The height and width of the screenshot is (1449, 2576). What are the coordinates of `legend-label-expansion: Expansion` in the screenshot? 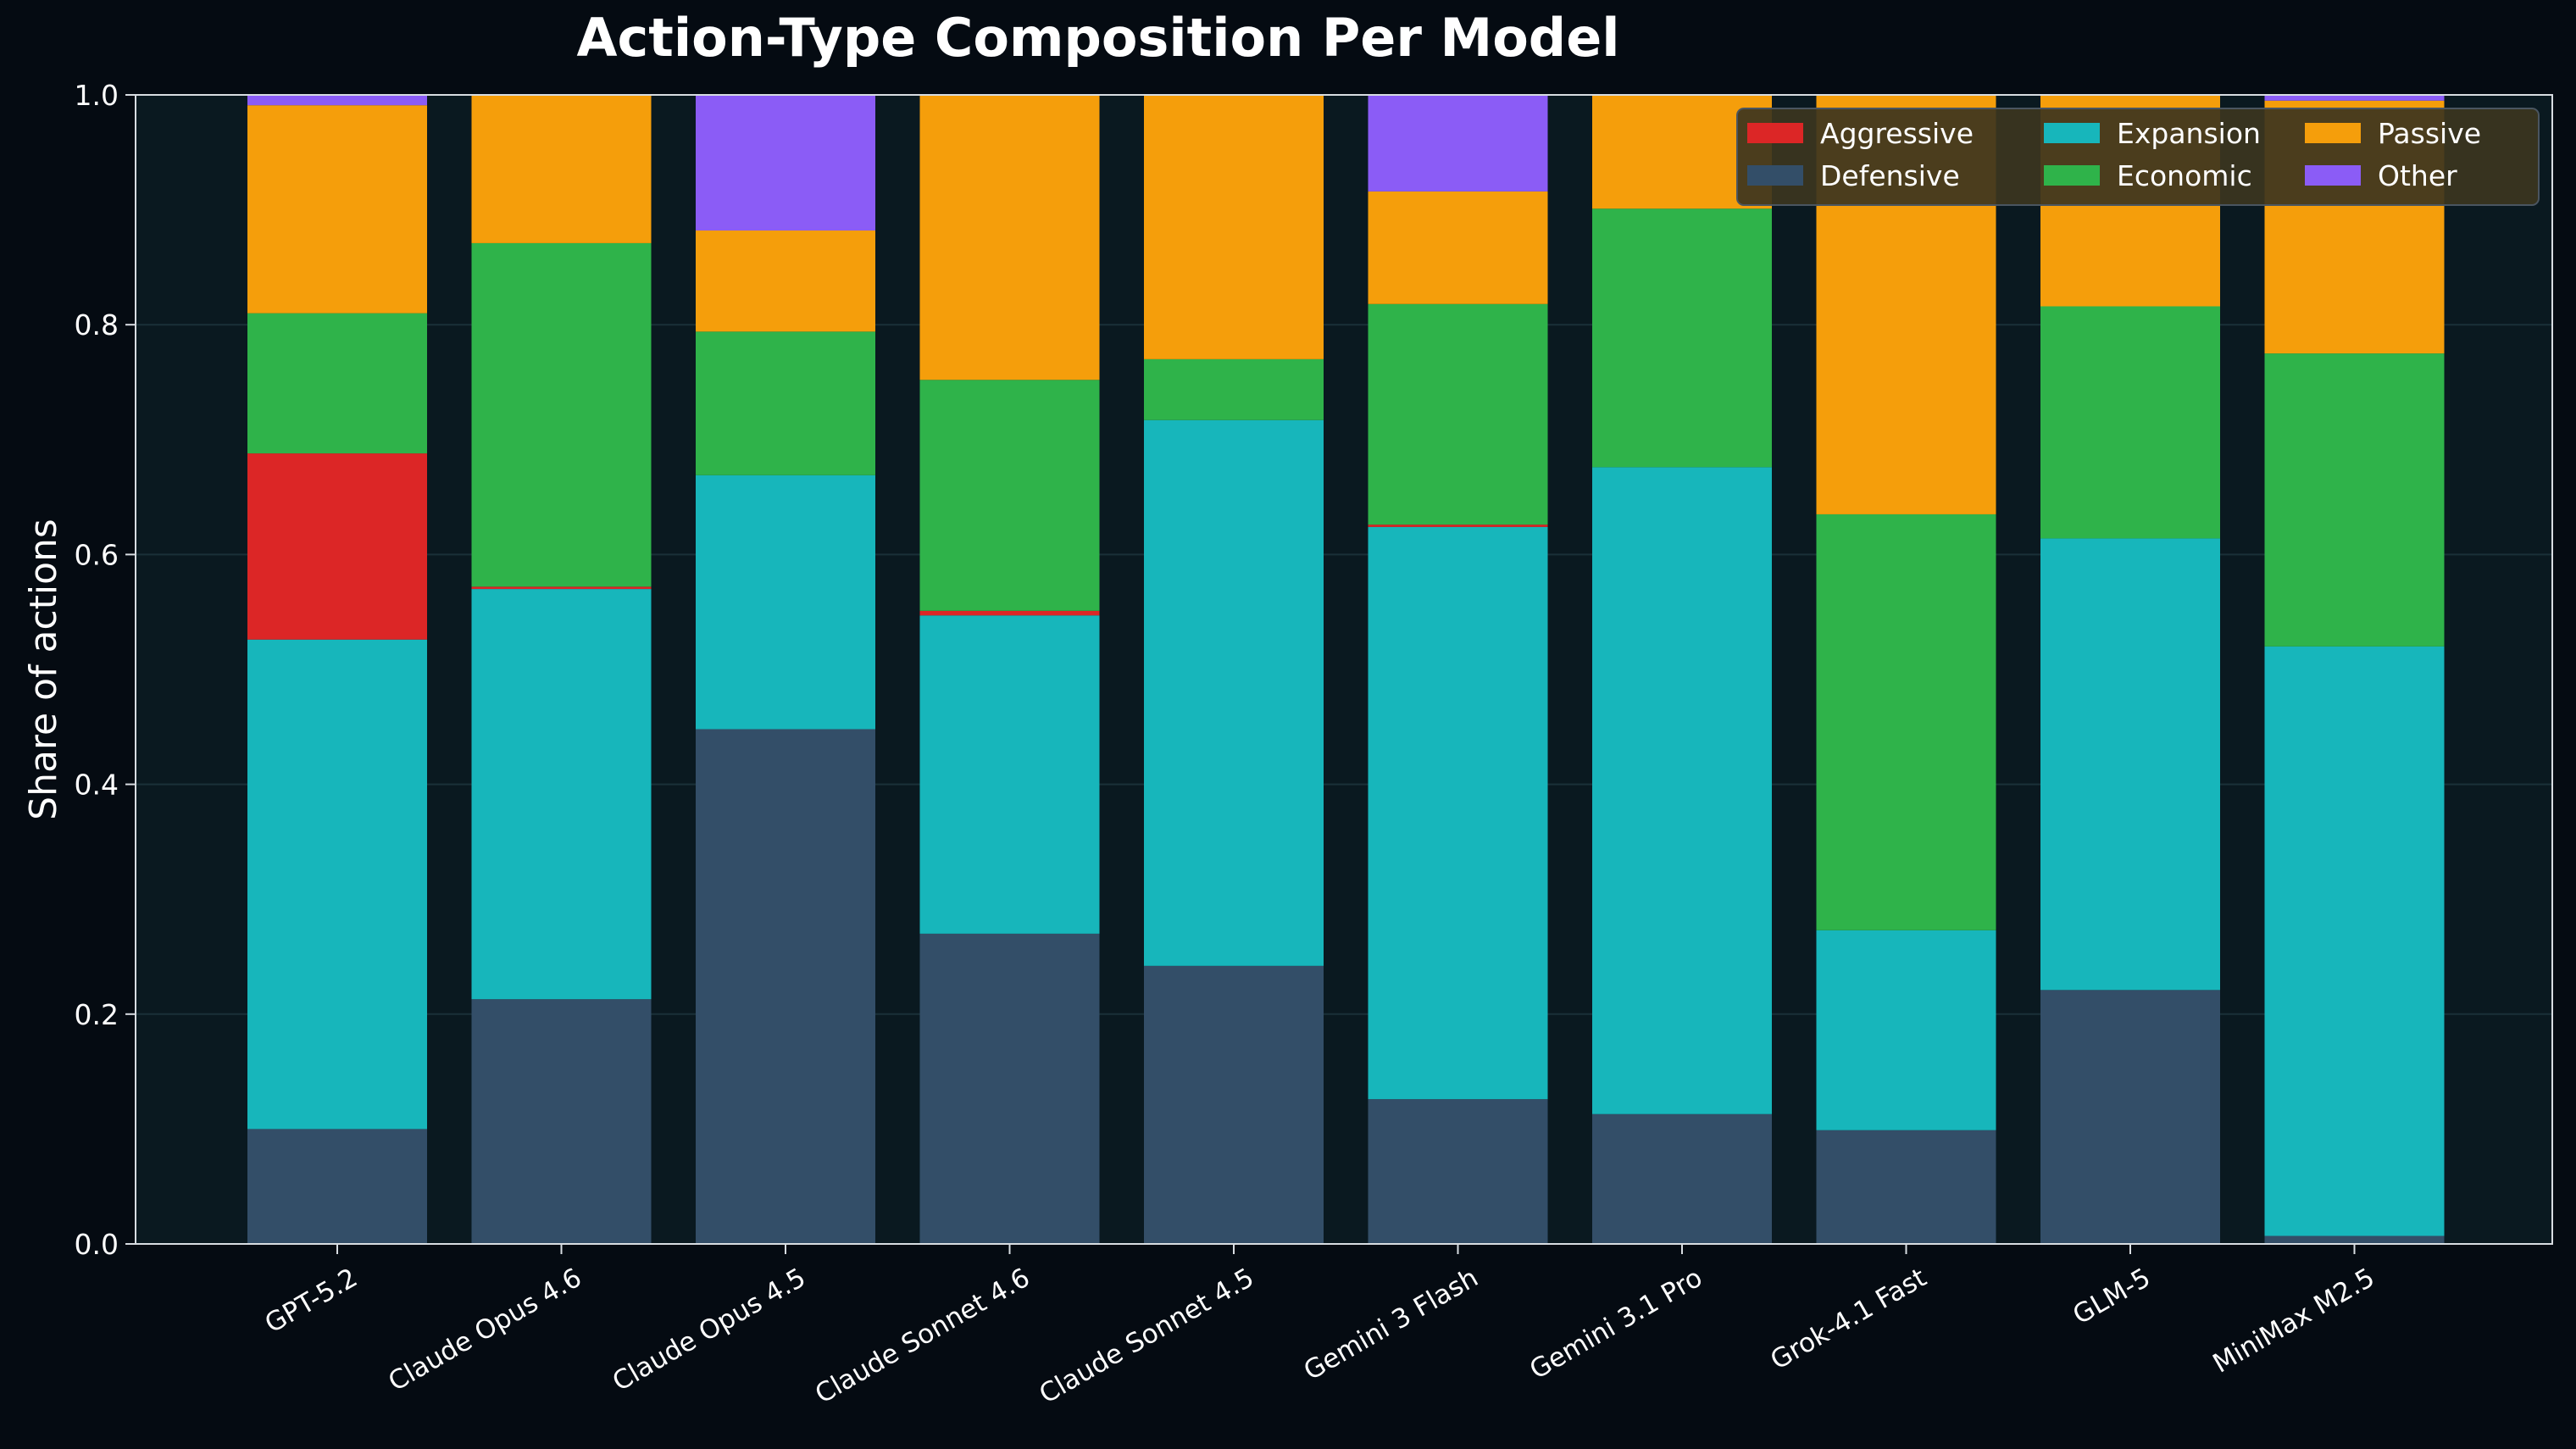 It's located at (2189, 133).